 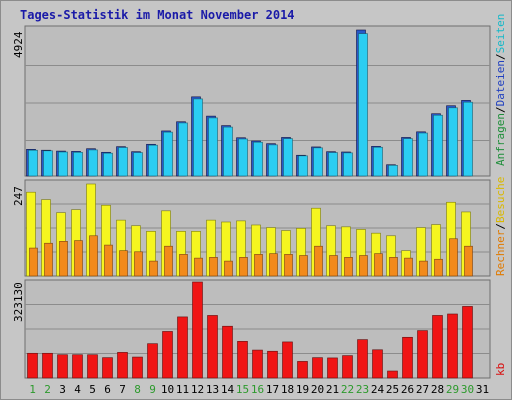 What do you see at coordinates (212, 389) in the screenshot?
I see `day-label: 13` at bounding box center [212, 389].